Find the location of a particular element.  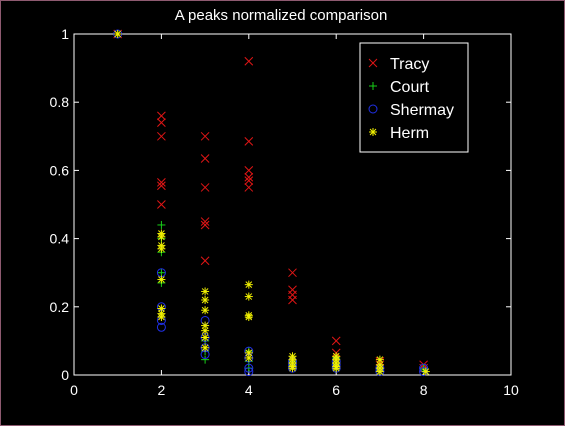

y-tick-label: 0.2 is located at coordinates (60, 307).